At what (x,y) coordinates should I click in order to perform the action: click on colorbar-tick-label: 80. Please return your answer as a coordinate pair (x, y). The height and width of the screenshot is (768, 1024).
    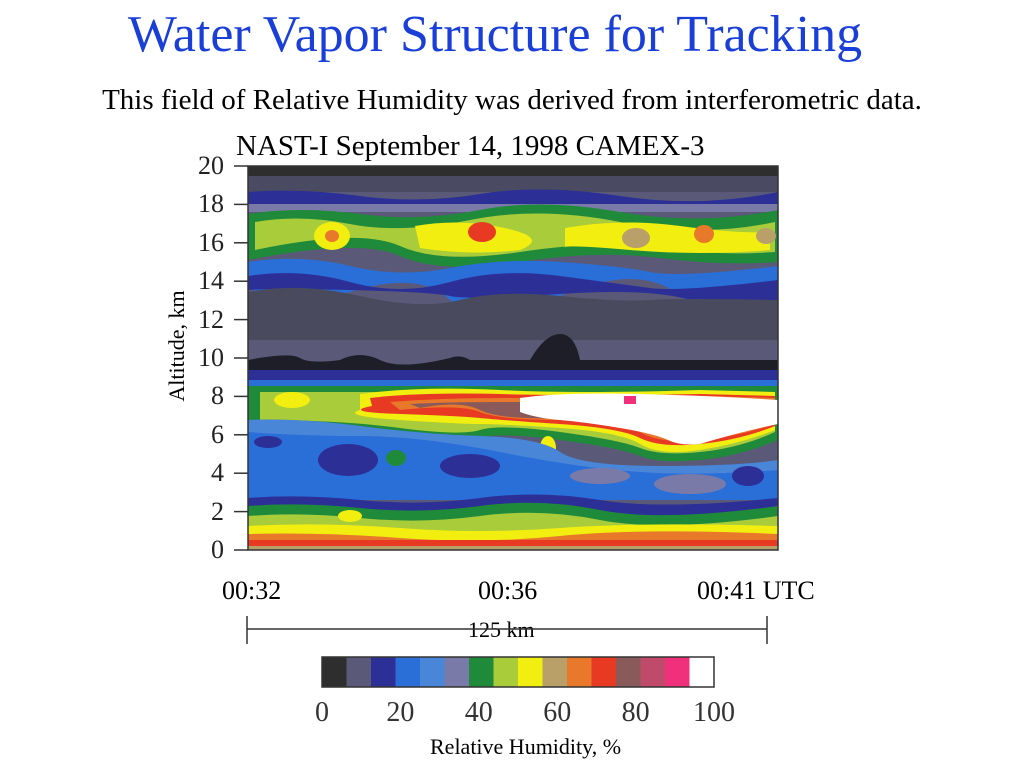
    Looking at the image, I should click on (635, 712).